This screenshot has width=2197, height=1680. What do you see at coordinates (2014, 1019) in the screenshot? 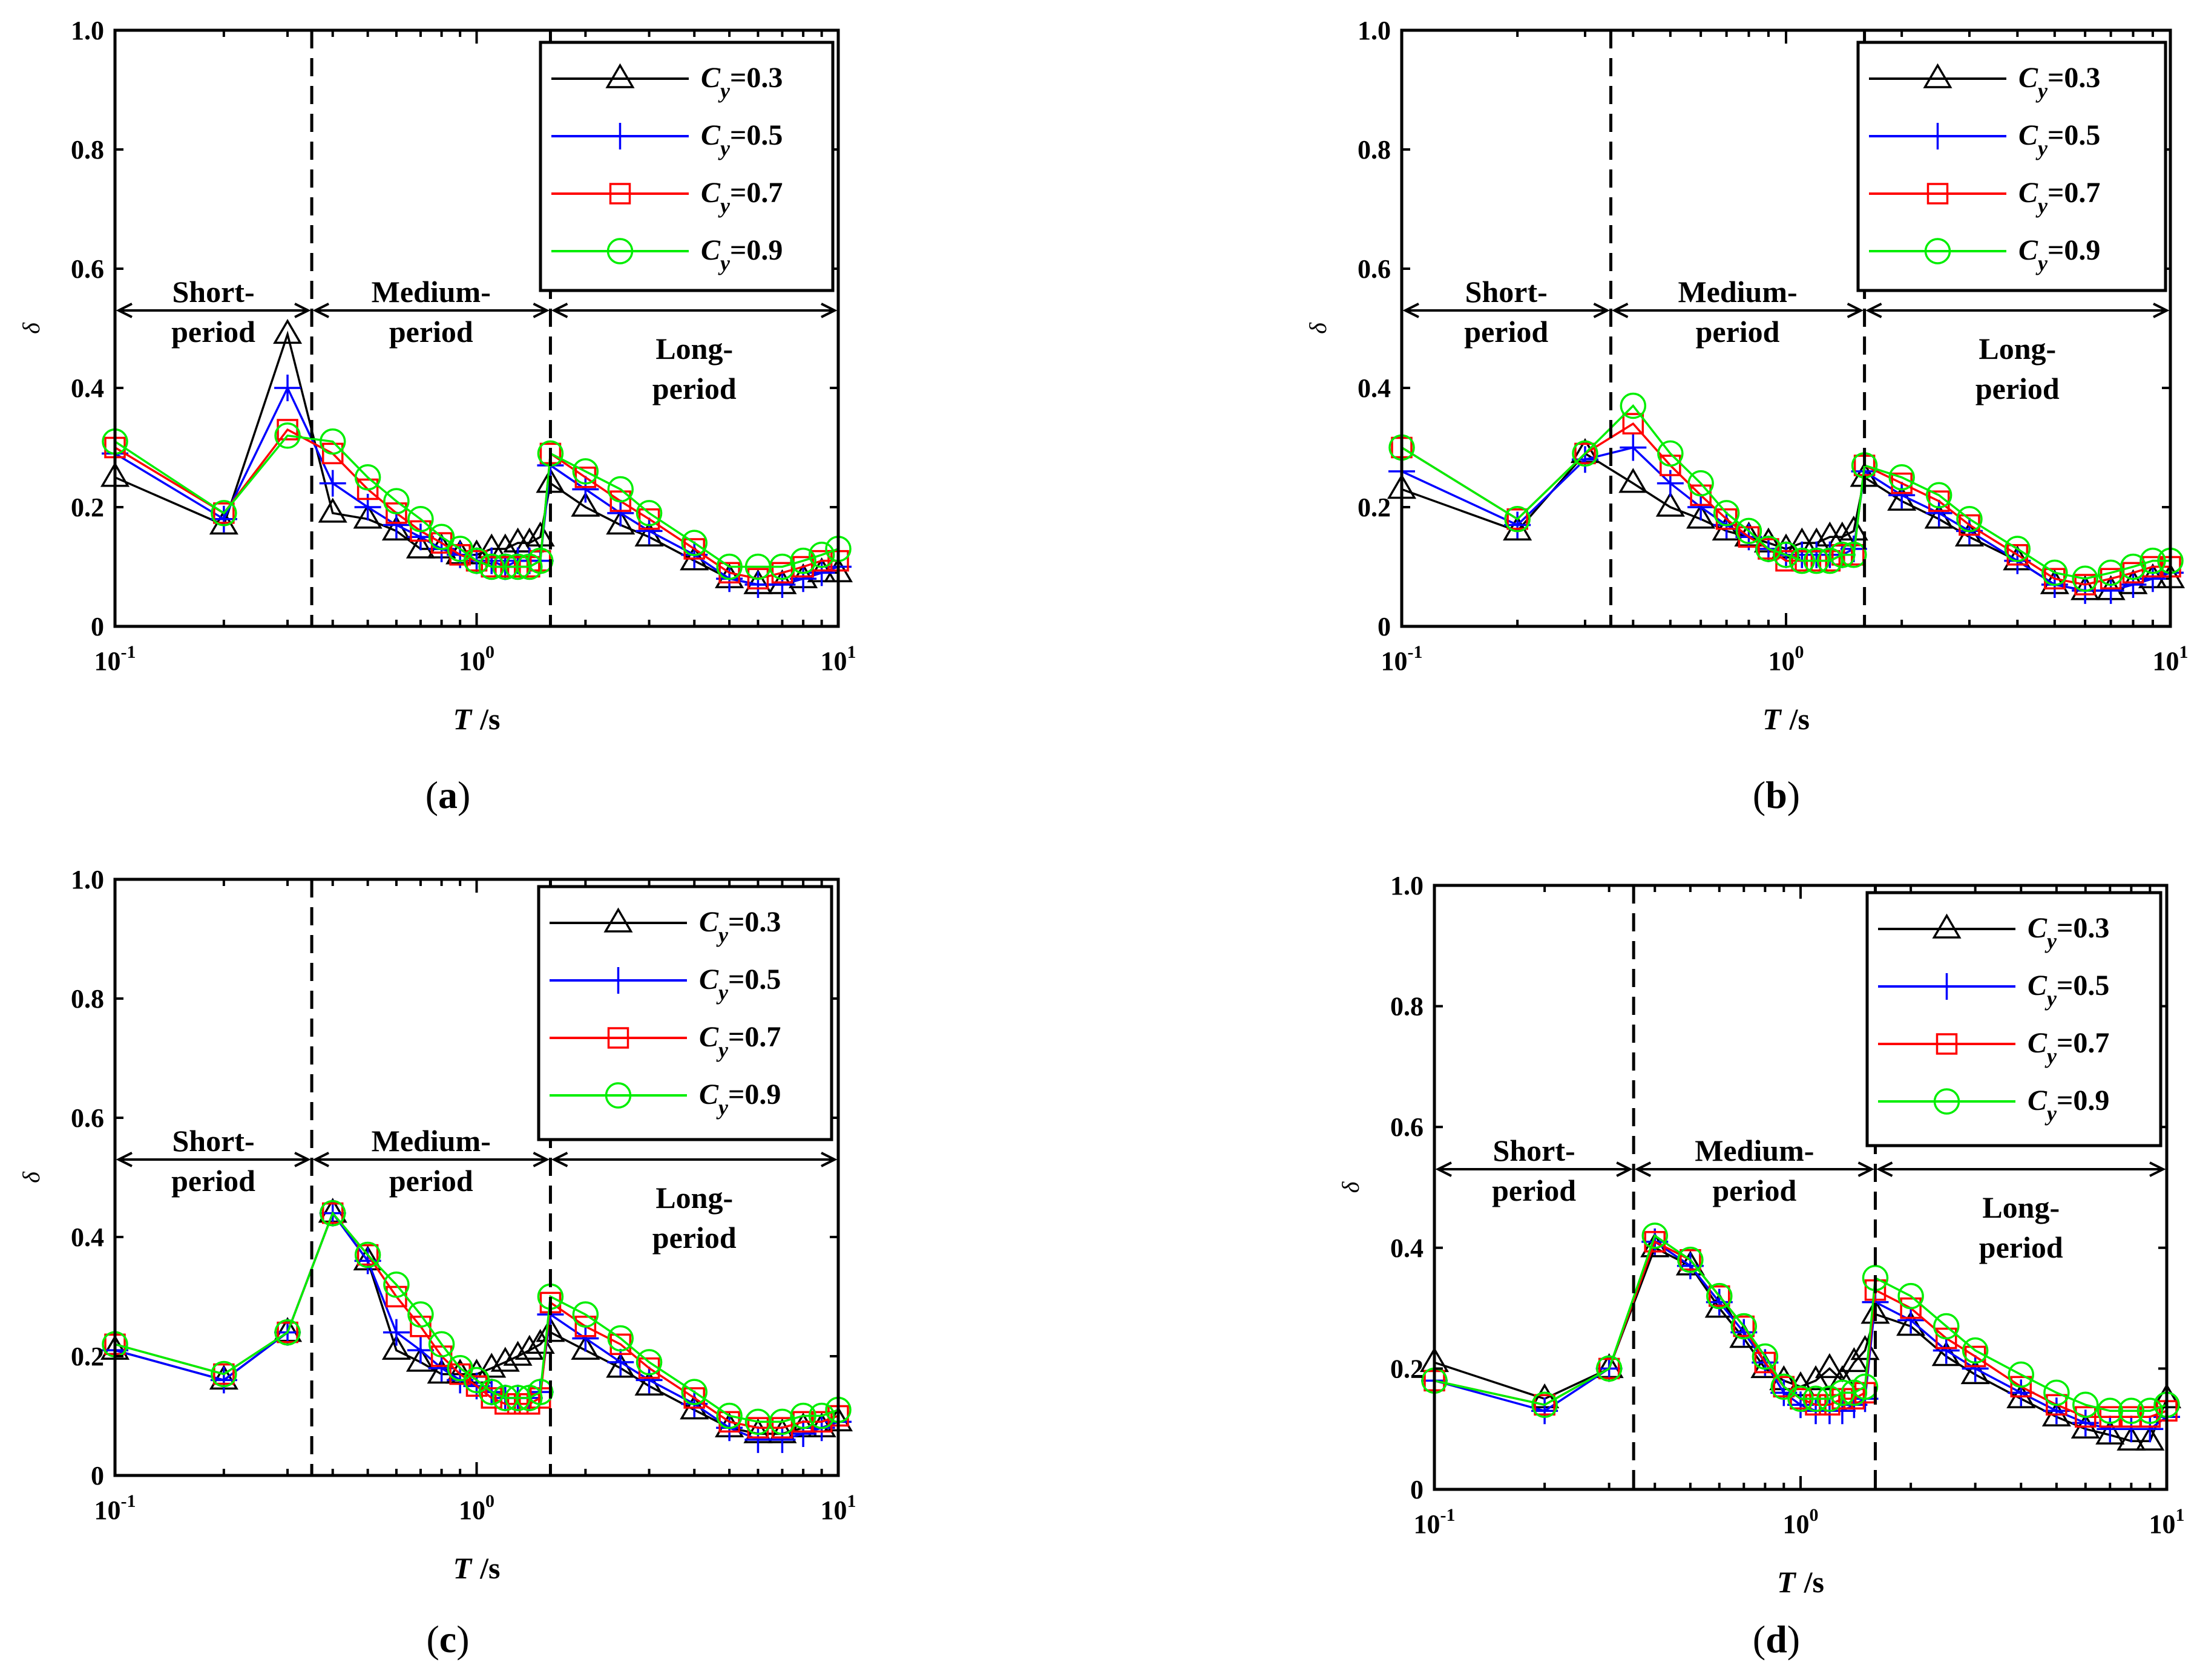
I see `legend: Cy=0.3Cy=0.5Cy=0.7Cy=0.9` at bounding box center [2014, 1019].